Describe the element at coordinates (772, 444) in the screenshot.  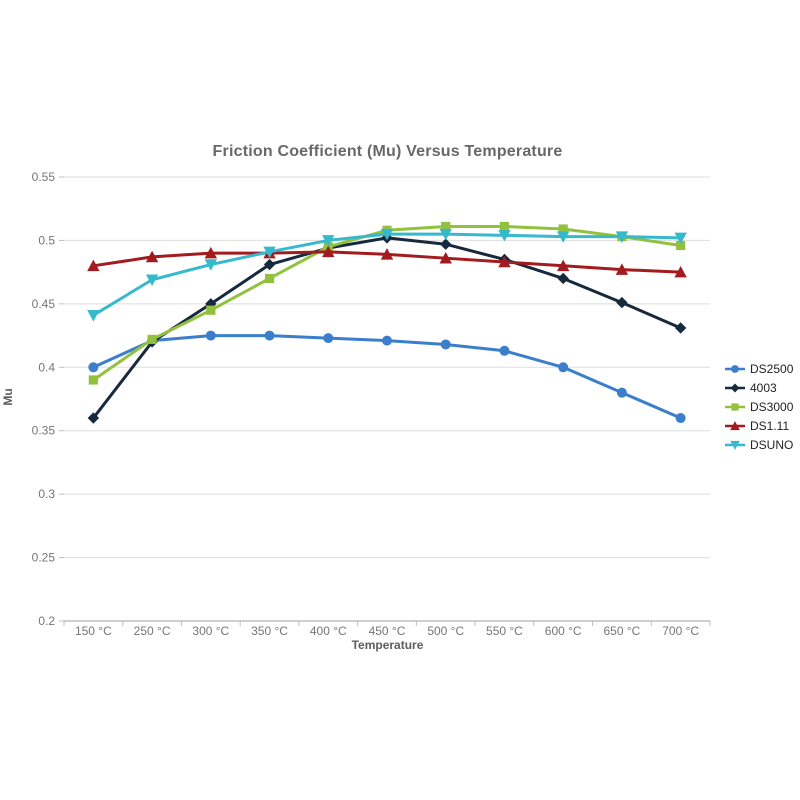
I see `legend-label: DSUNO` at that location.